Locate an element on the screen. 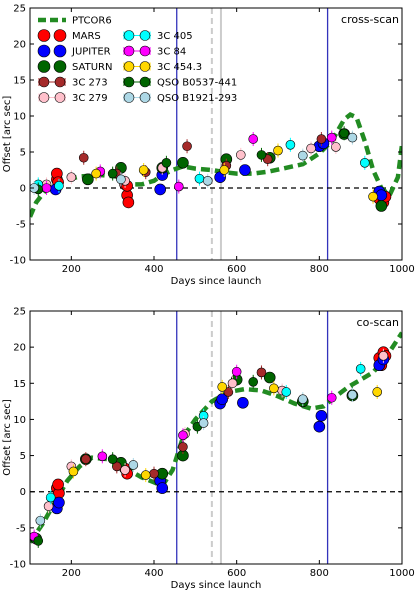 The height and width of the screenshot is (593, 415). legend-item-ptcor6: PTCOR6 is located at coordinates (75, 21).